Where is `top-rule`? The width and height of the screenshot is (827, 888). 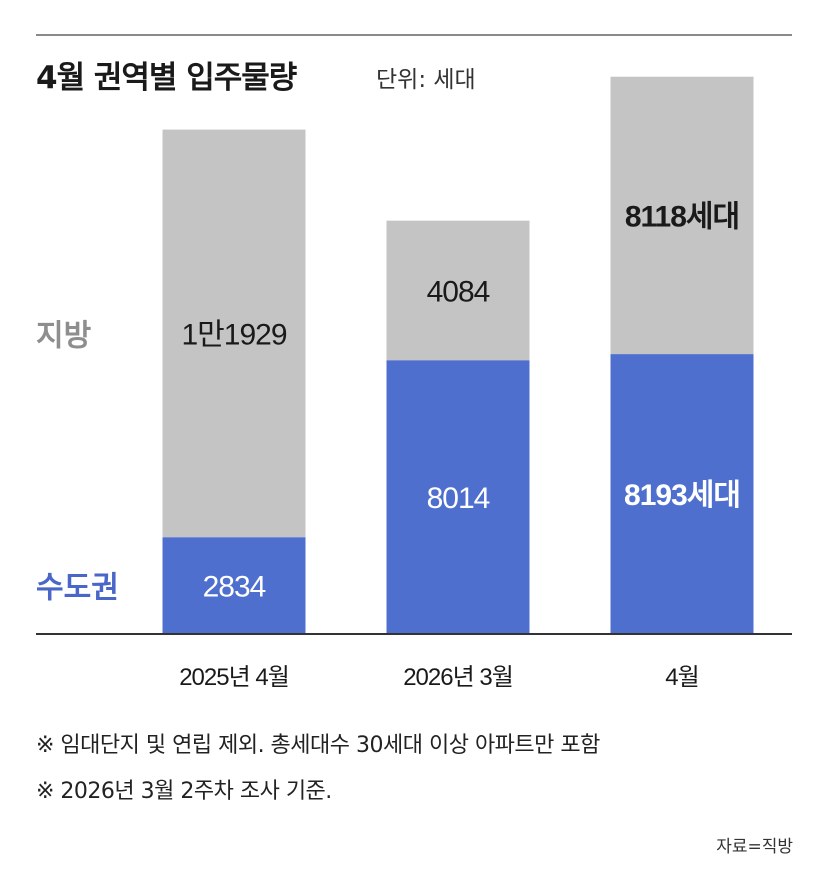
top-rule is located at coordinates (414, 35).